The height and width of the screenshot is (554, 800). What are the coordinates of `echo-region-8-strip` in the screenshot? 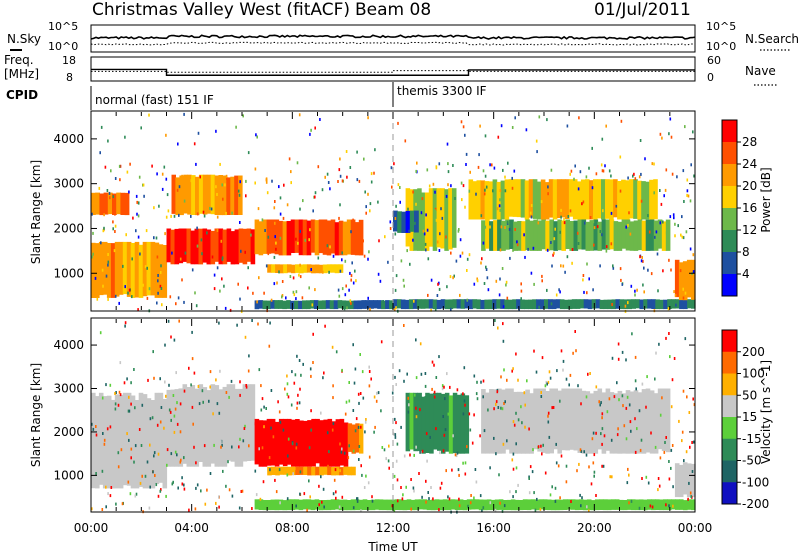 It's located at (423, 221).